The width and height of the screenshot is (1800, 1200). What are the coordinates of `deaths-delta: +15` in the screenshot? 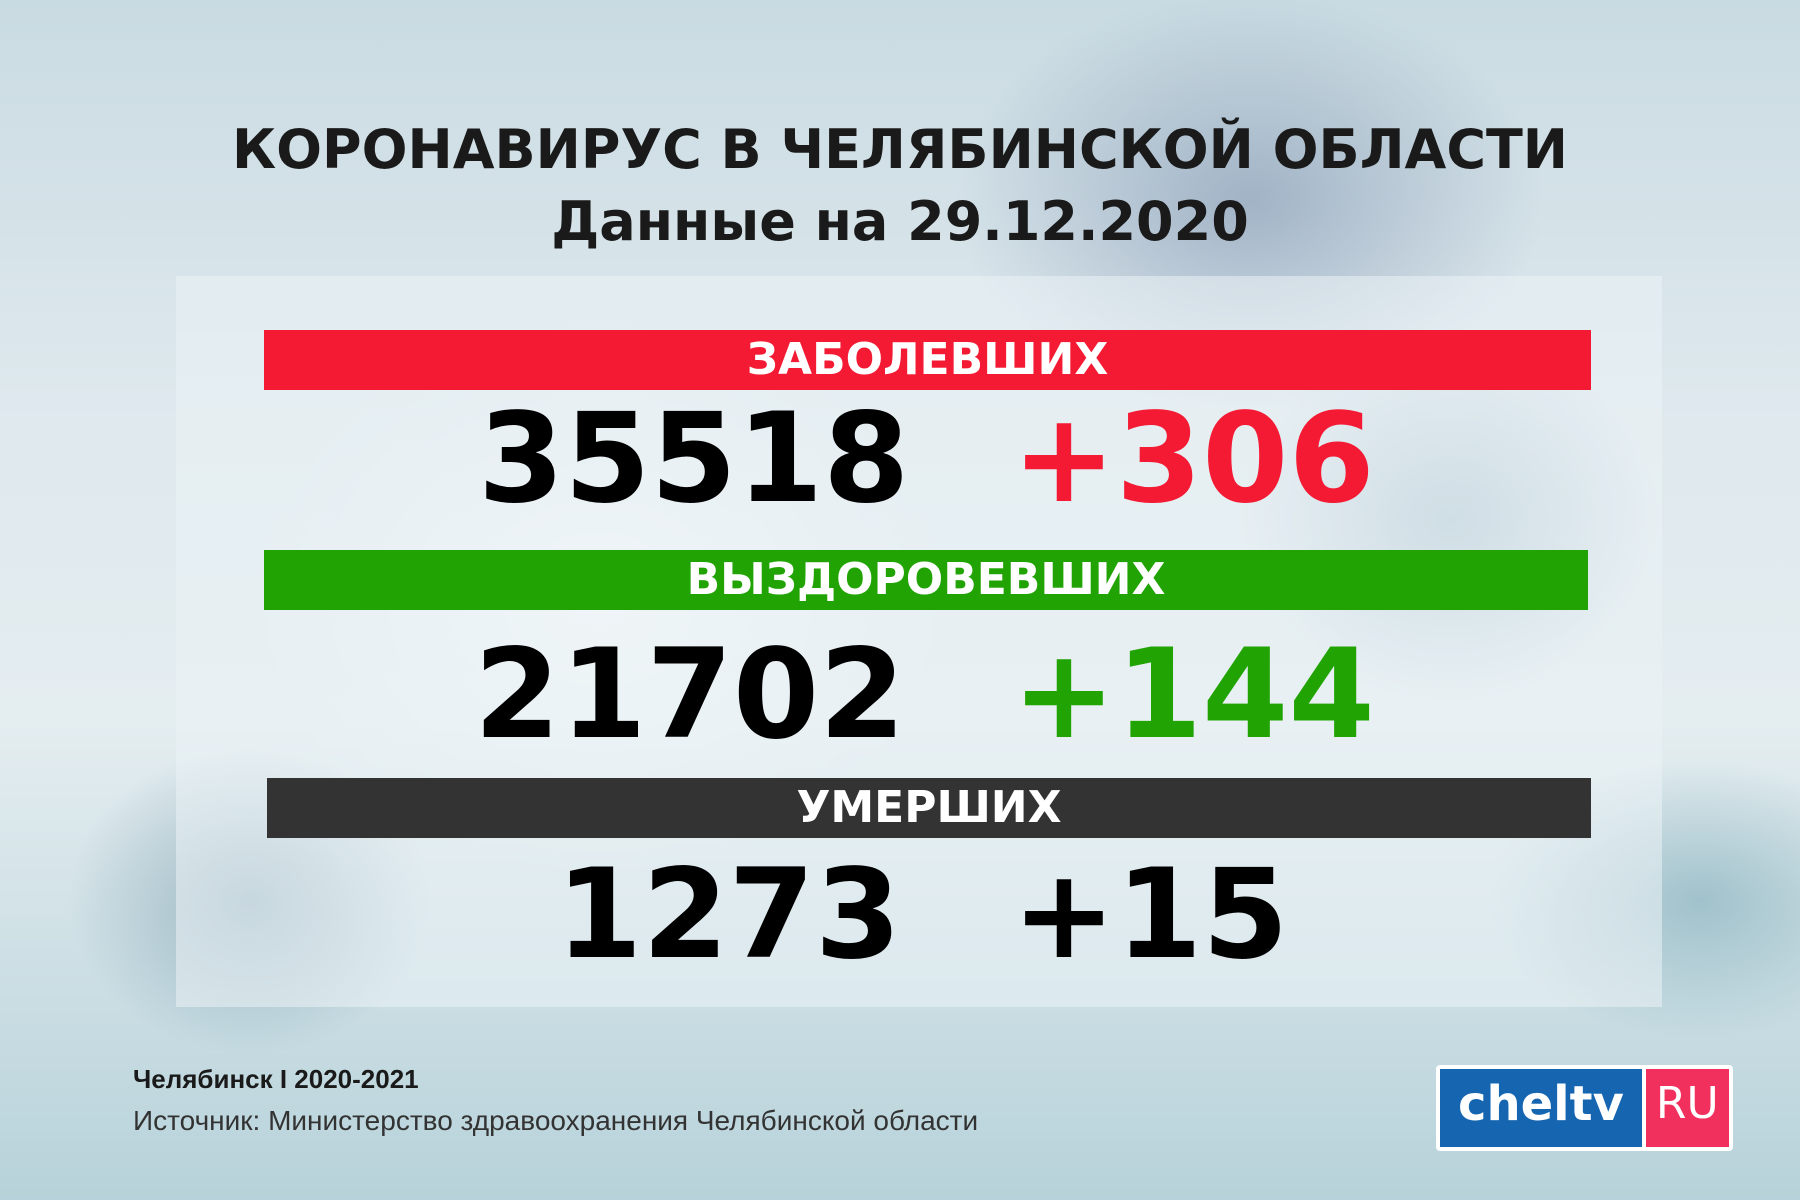 It's located at (1150, 915).